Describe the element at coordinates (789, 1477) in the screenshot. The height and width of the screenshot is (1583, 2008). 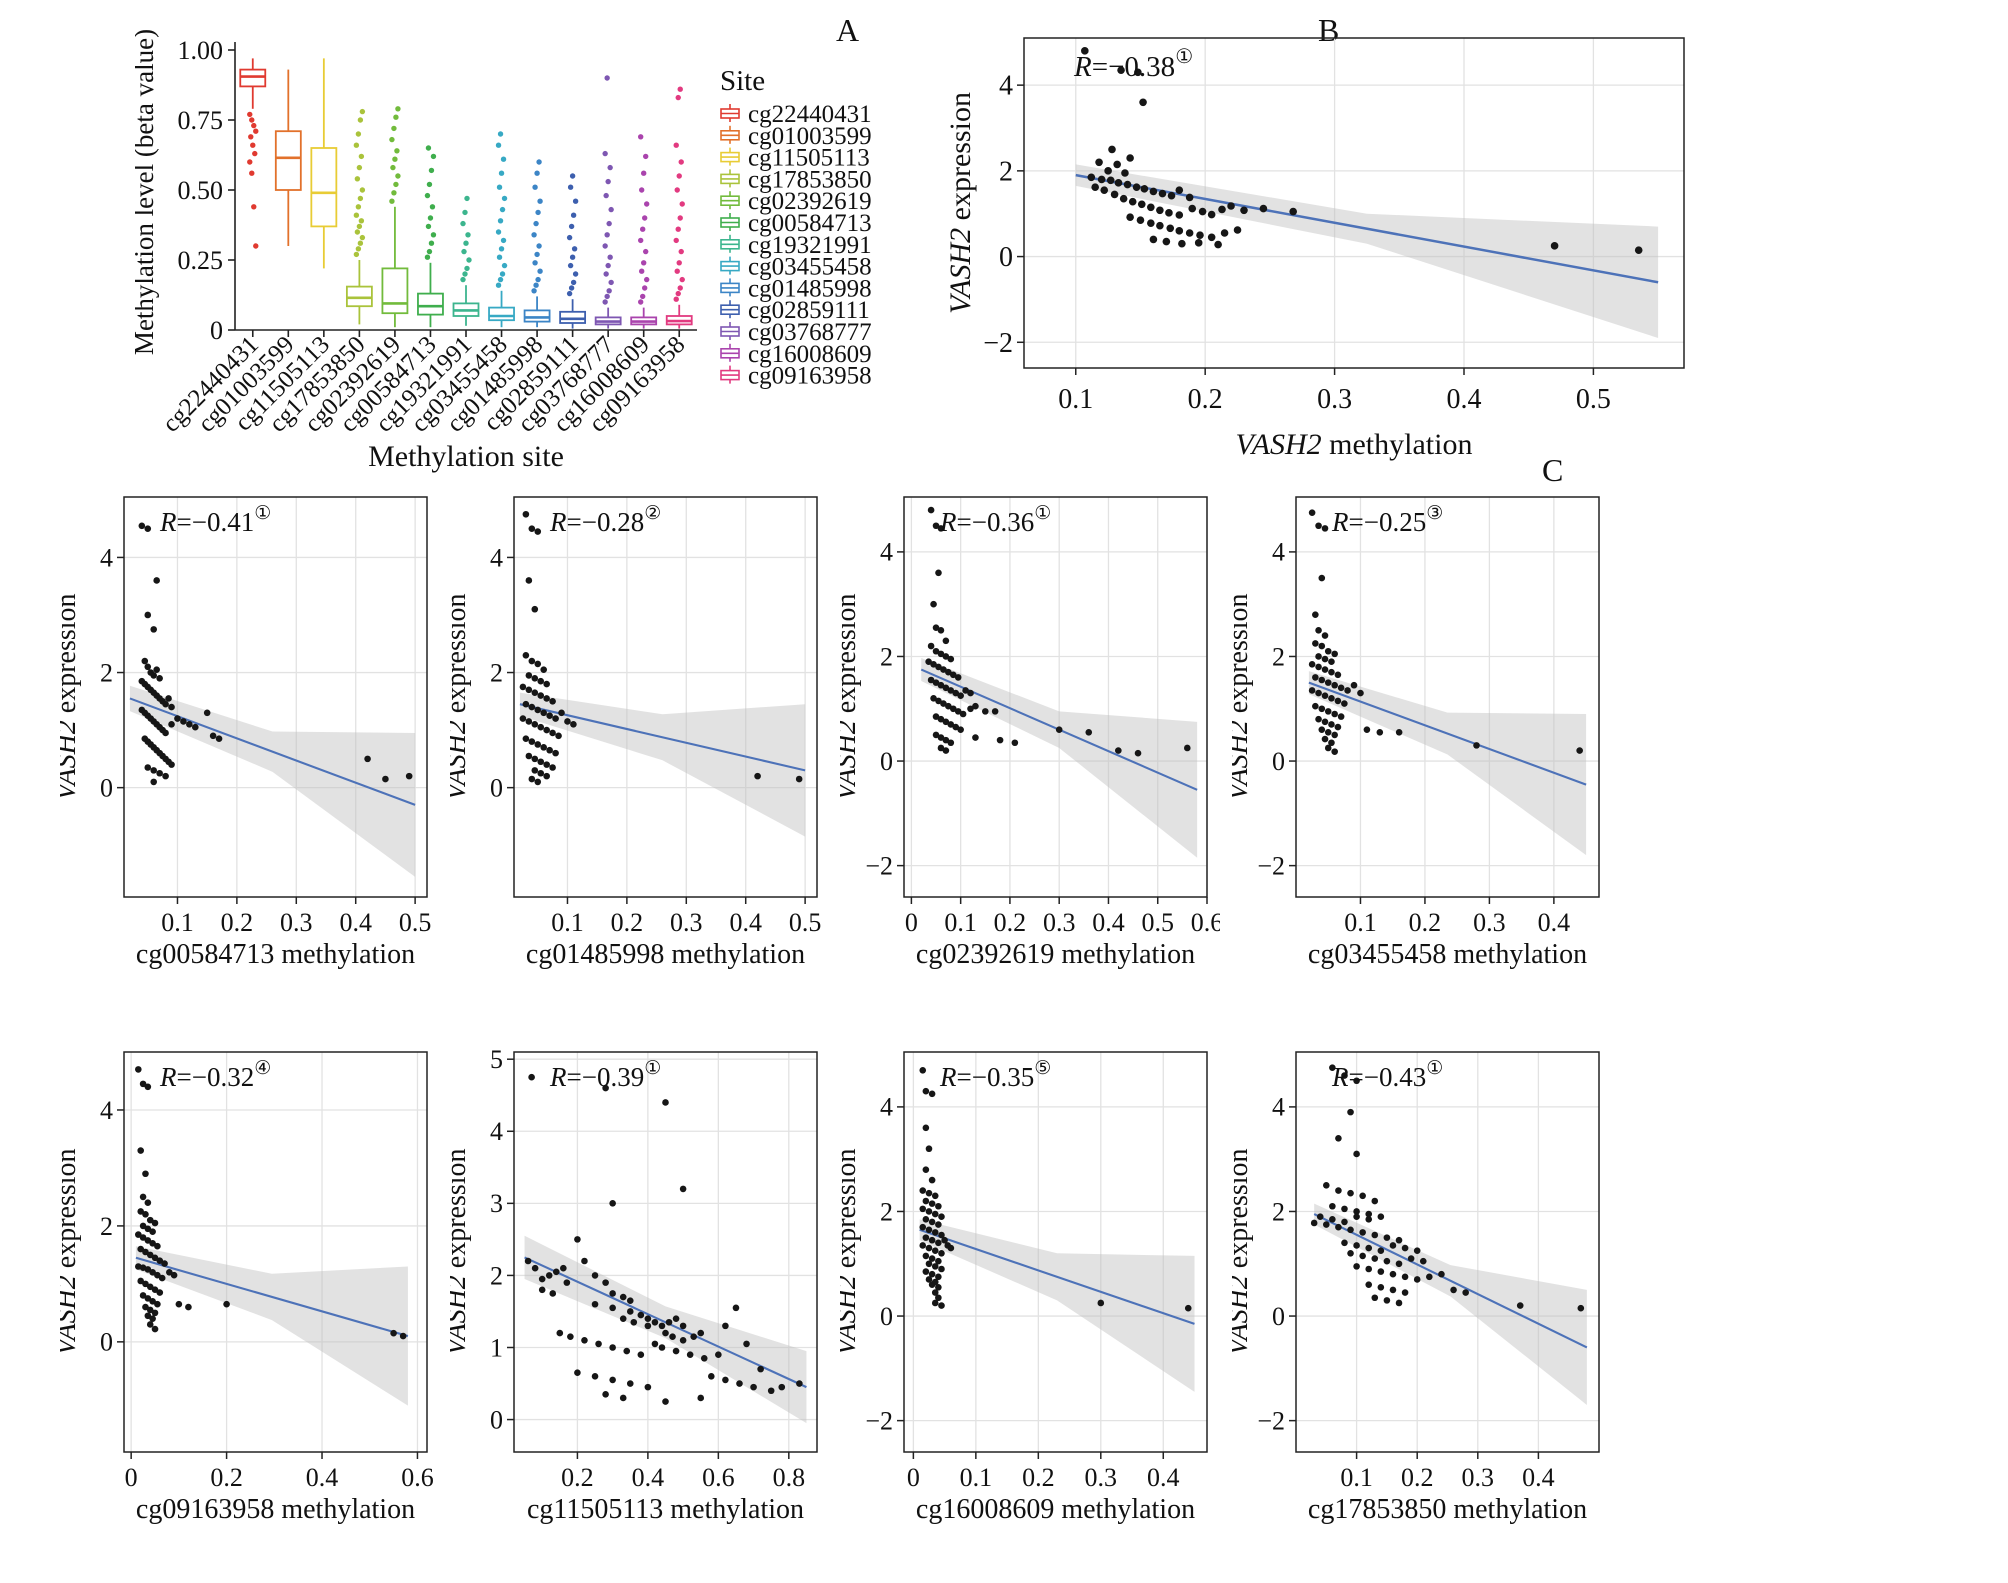
I see `svg-text: 0.8` at that location.